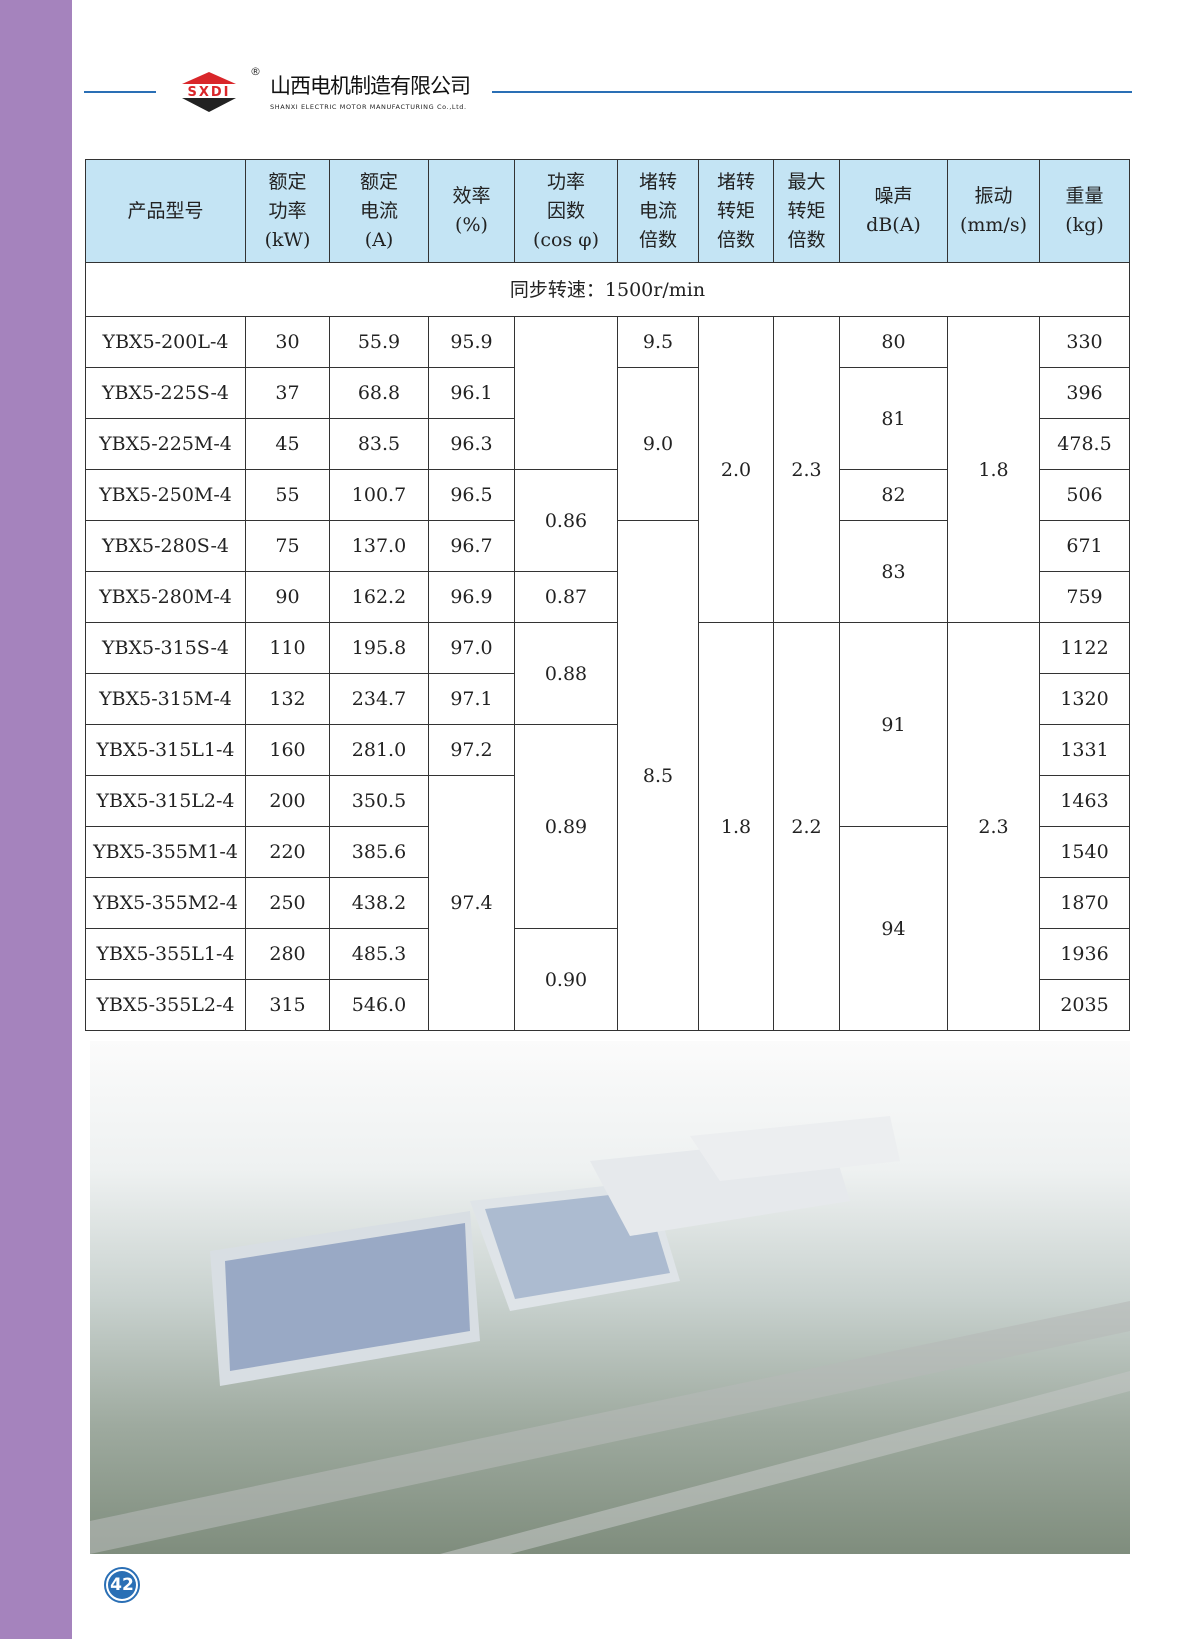 Image resolution: width=1200 pixels, height=1639 pixels. Describe the element at coordinates (165, 852) in the screenshot. I see `model-cell: YBX5-355M1-4` at that location.